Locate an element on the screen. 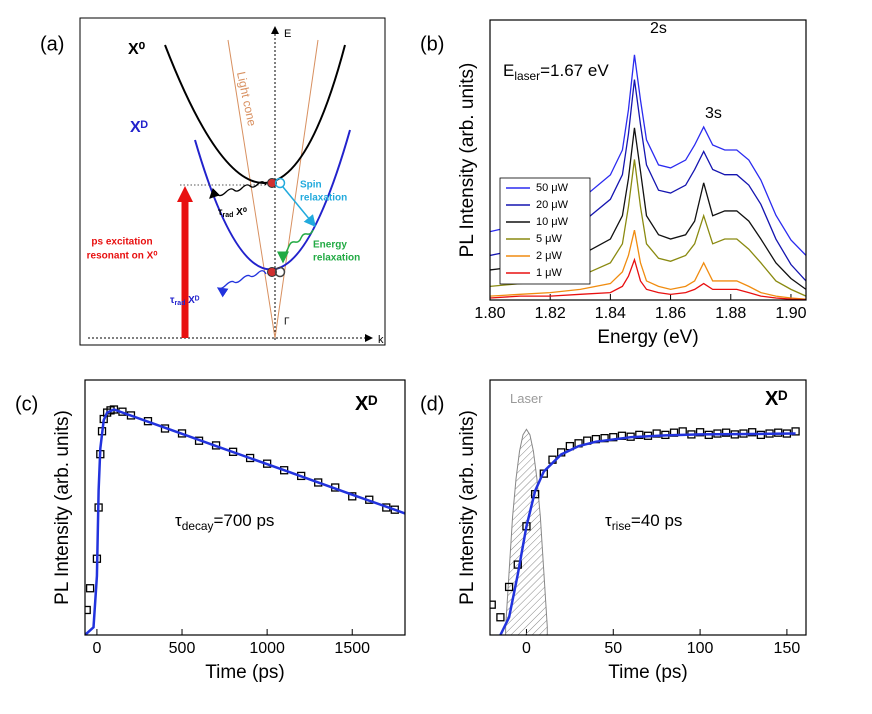 Image resolution: width=872 pixels, height=714 pixels. legend-label: 50 μW is located at coordinates (552, 188).